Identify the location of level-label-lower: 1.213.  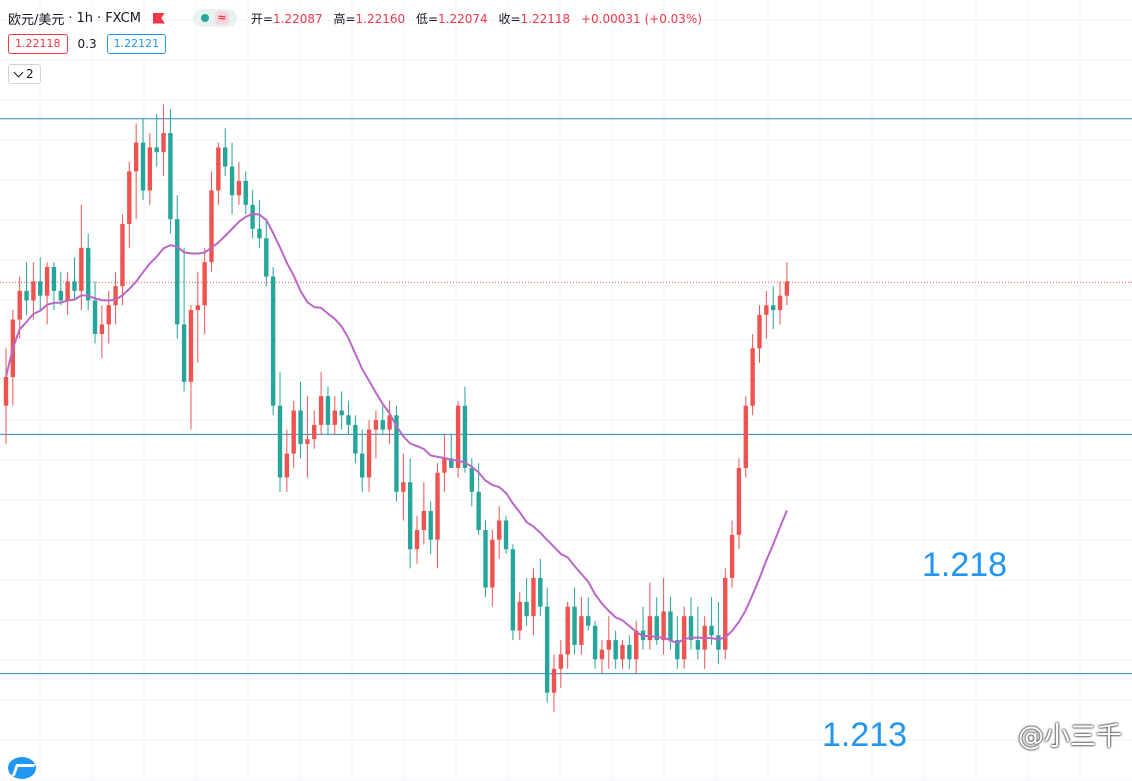
(865, 735).